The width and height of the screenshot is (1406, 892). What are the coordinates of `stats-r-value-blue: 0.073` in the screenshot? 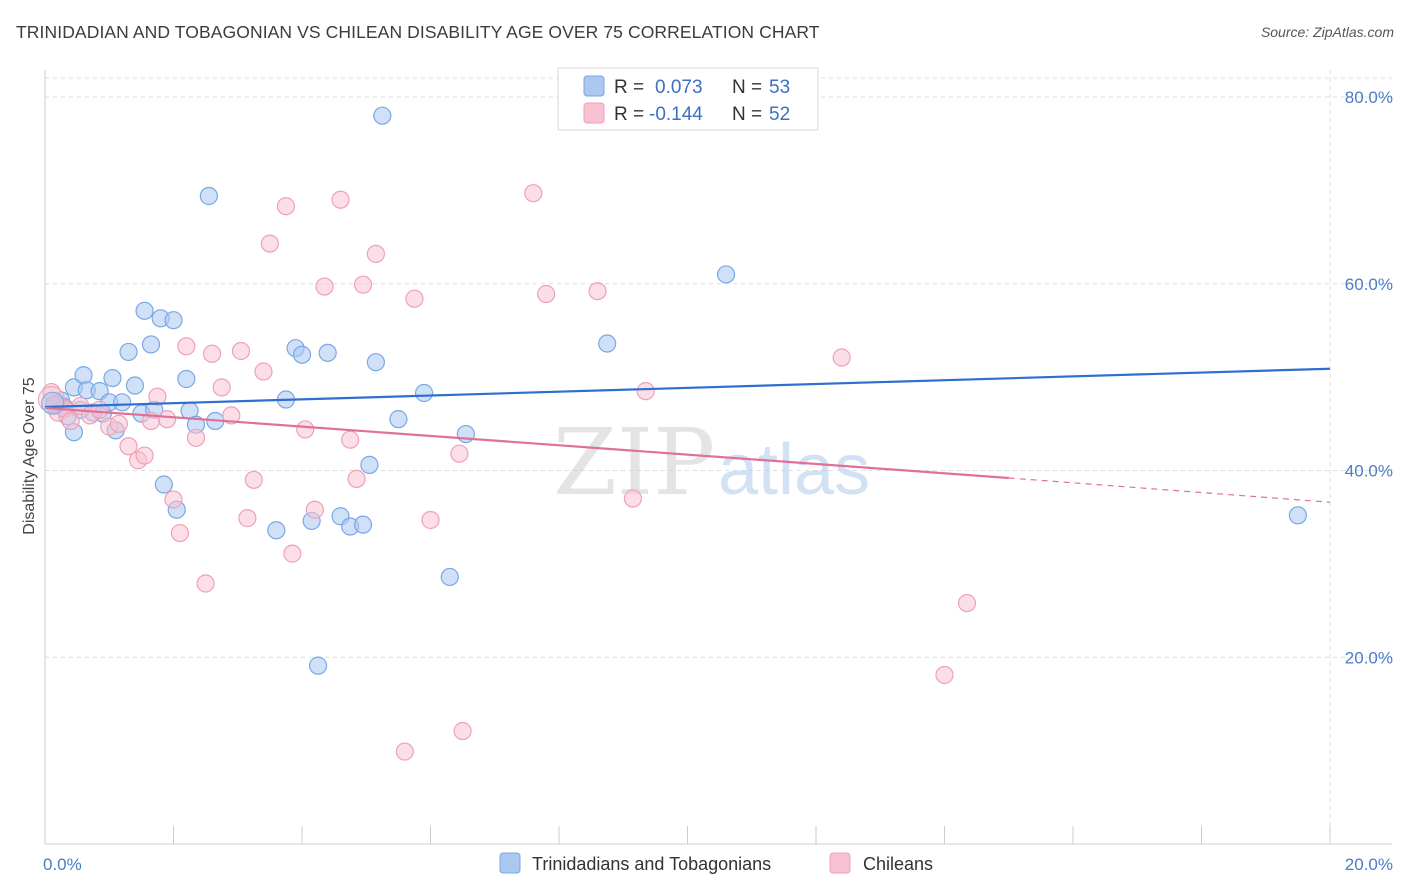 It's located at (679, 87).